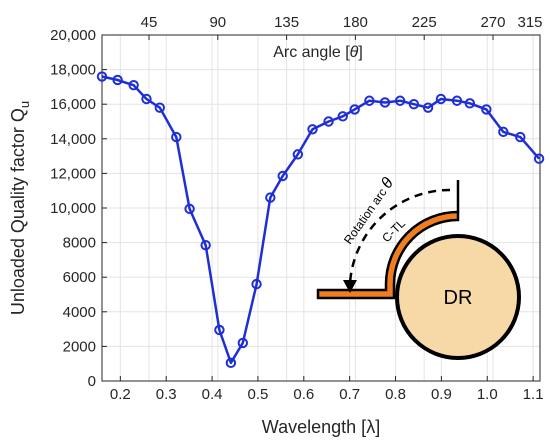 Image resolution: width=550 pixels, height=446 pixels. I want to click on ctl-strip, so click(388, 255).